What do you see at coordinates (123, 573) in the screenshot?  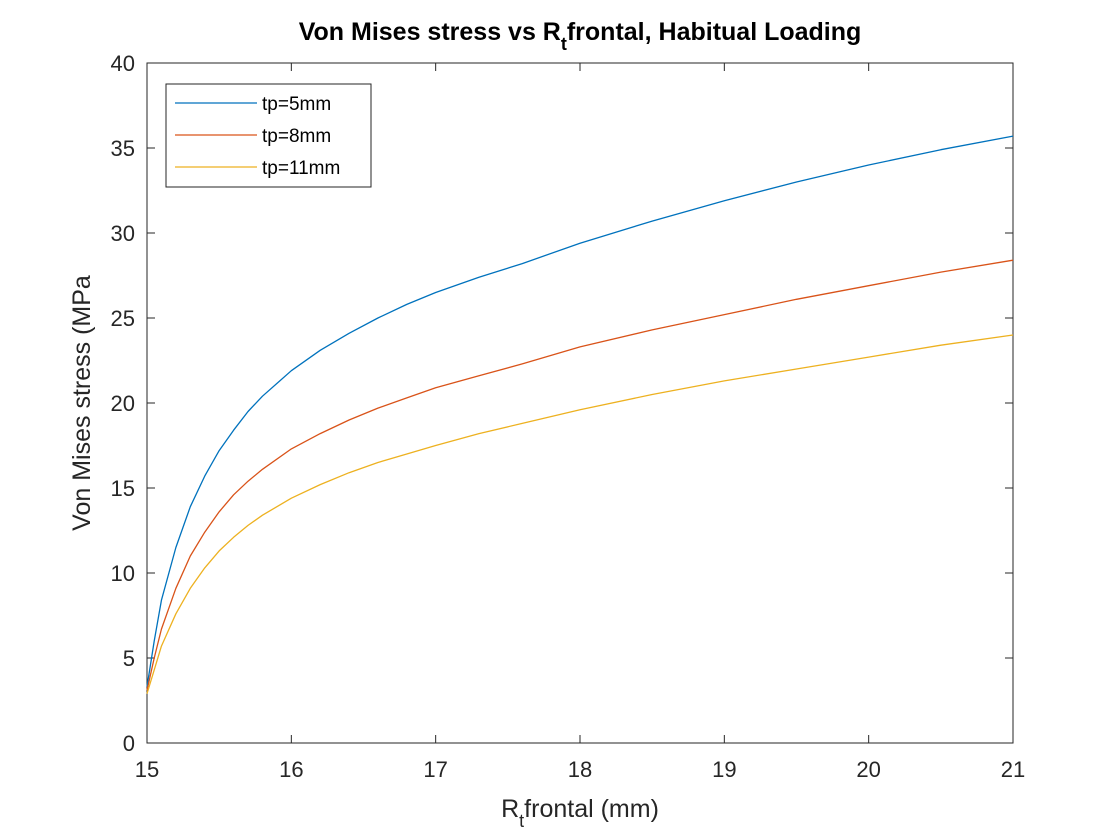 I see `y-tick-label-10: 10` at bounding box center [123, 573].